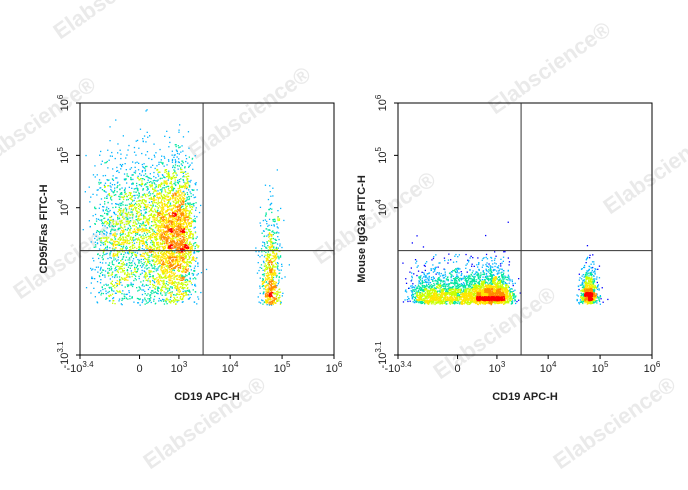  What do you see at coordinates (139, 369) in the screenshot?
I see `x-tick-label: 0` at bounding box center [139, 369].